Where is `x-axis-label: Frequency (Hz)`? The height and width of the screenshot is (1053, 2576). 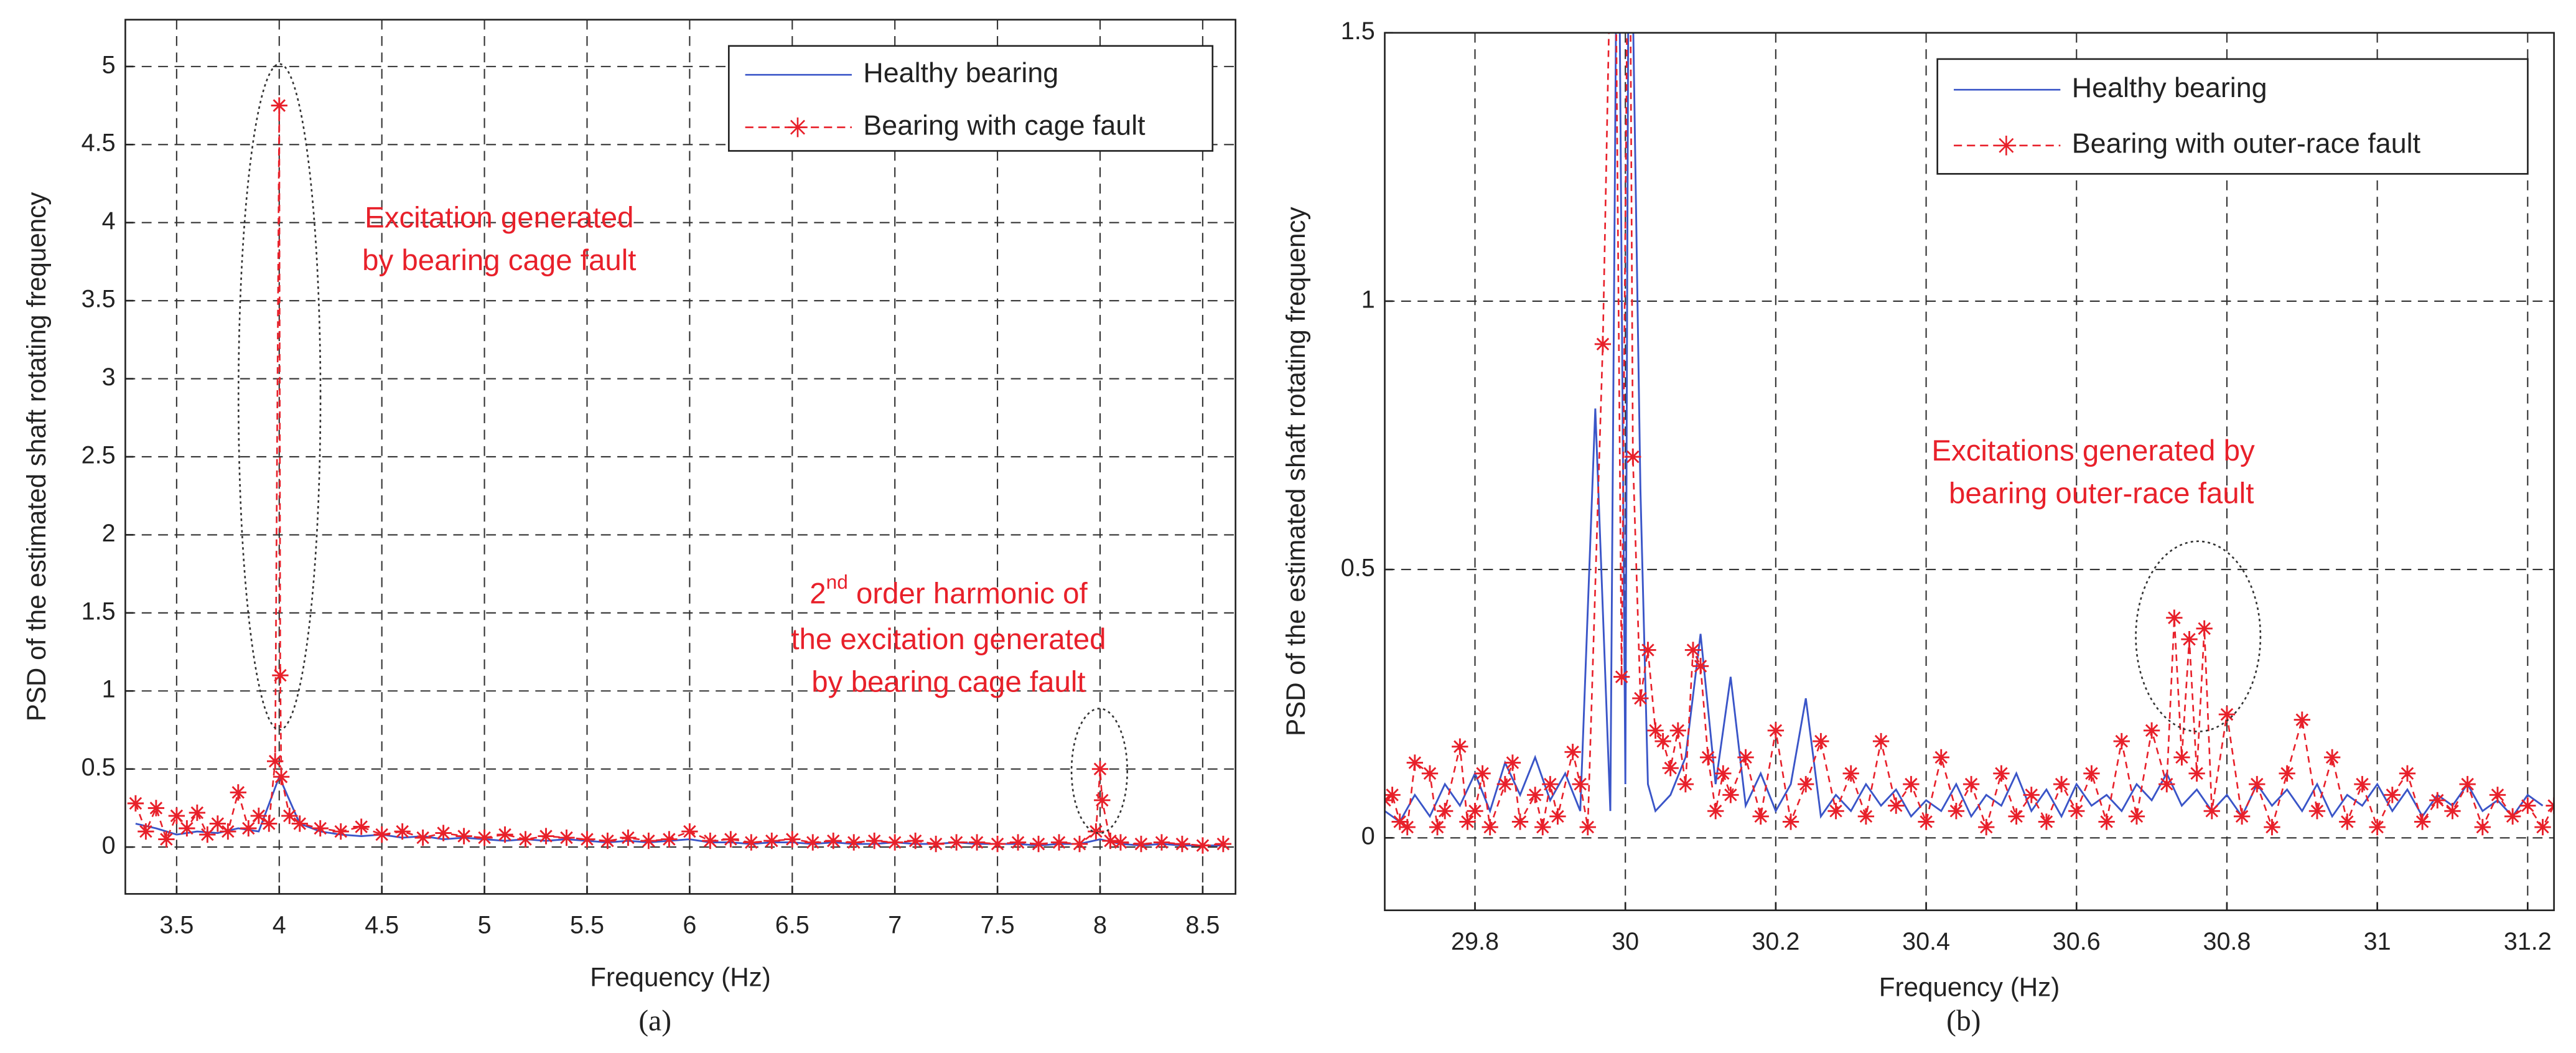
x-axis-label: Frequency (Hz) is located at coordinates (680, 978).